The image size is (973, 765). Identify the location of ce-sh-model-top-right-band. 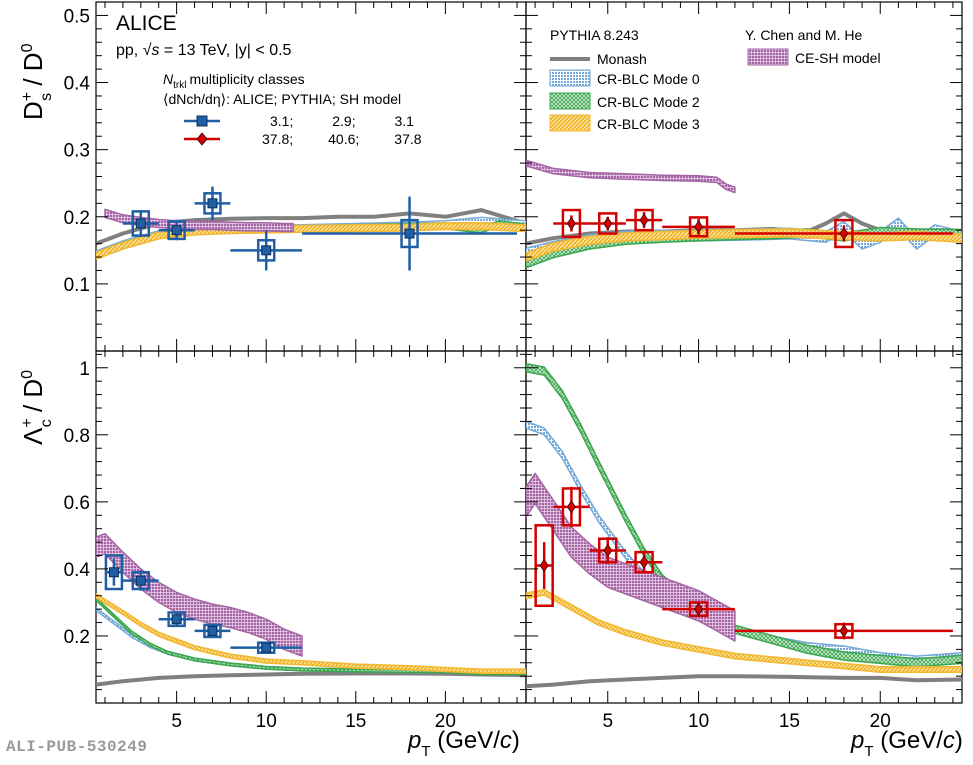
(631, 176).